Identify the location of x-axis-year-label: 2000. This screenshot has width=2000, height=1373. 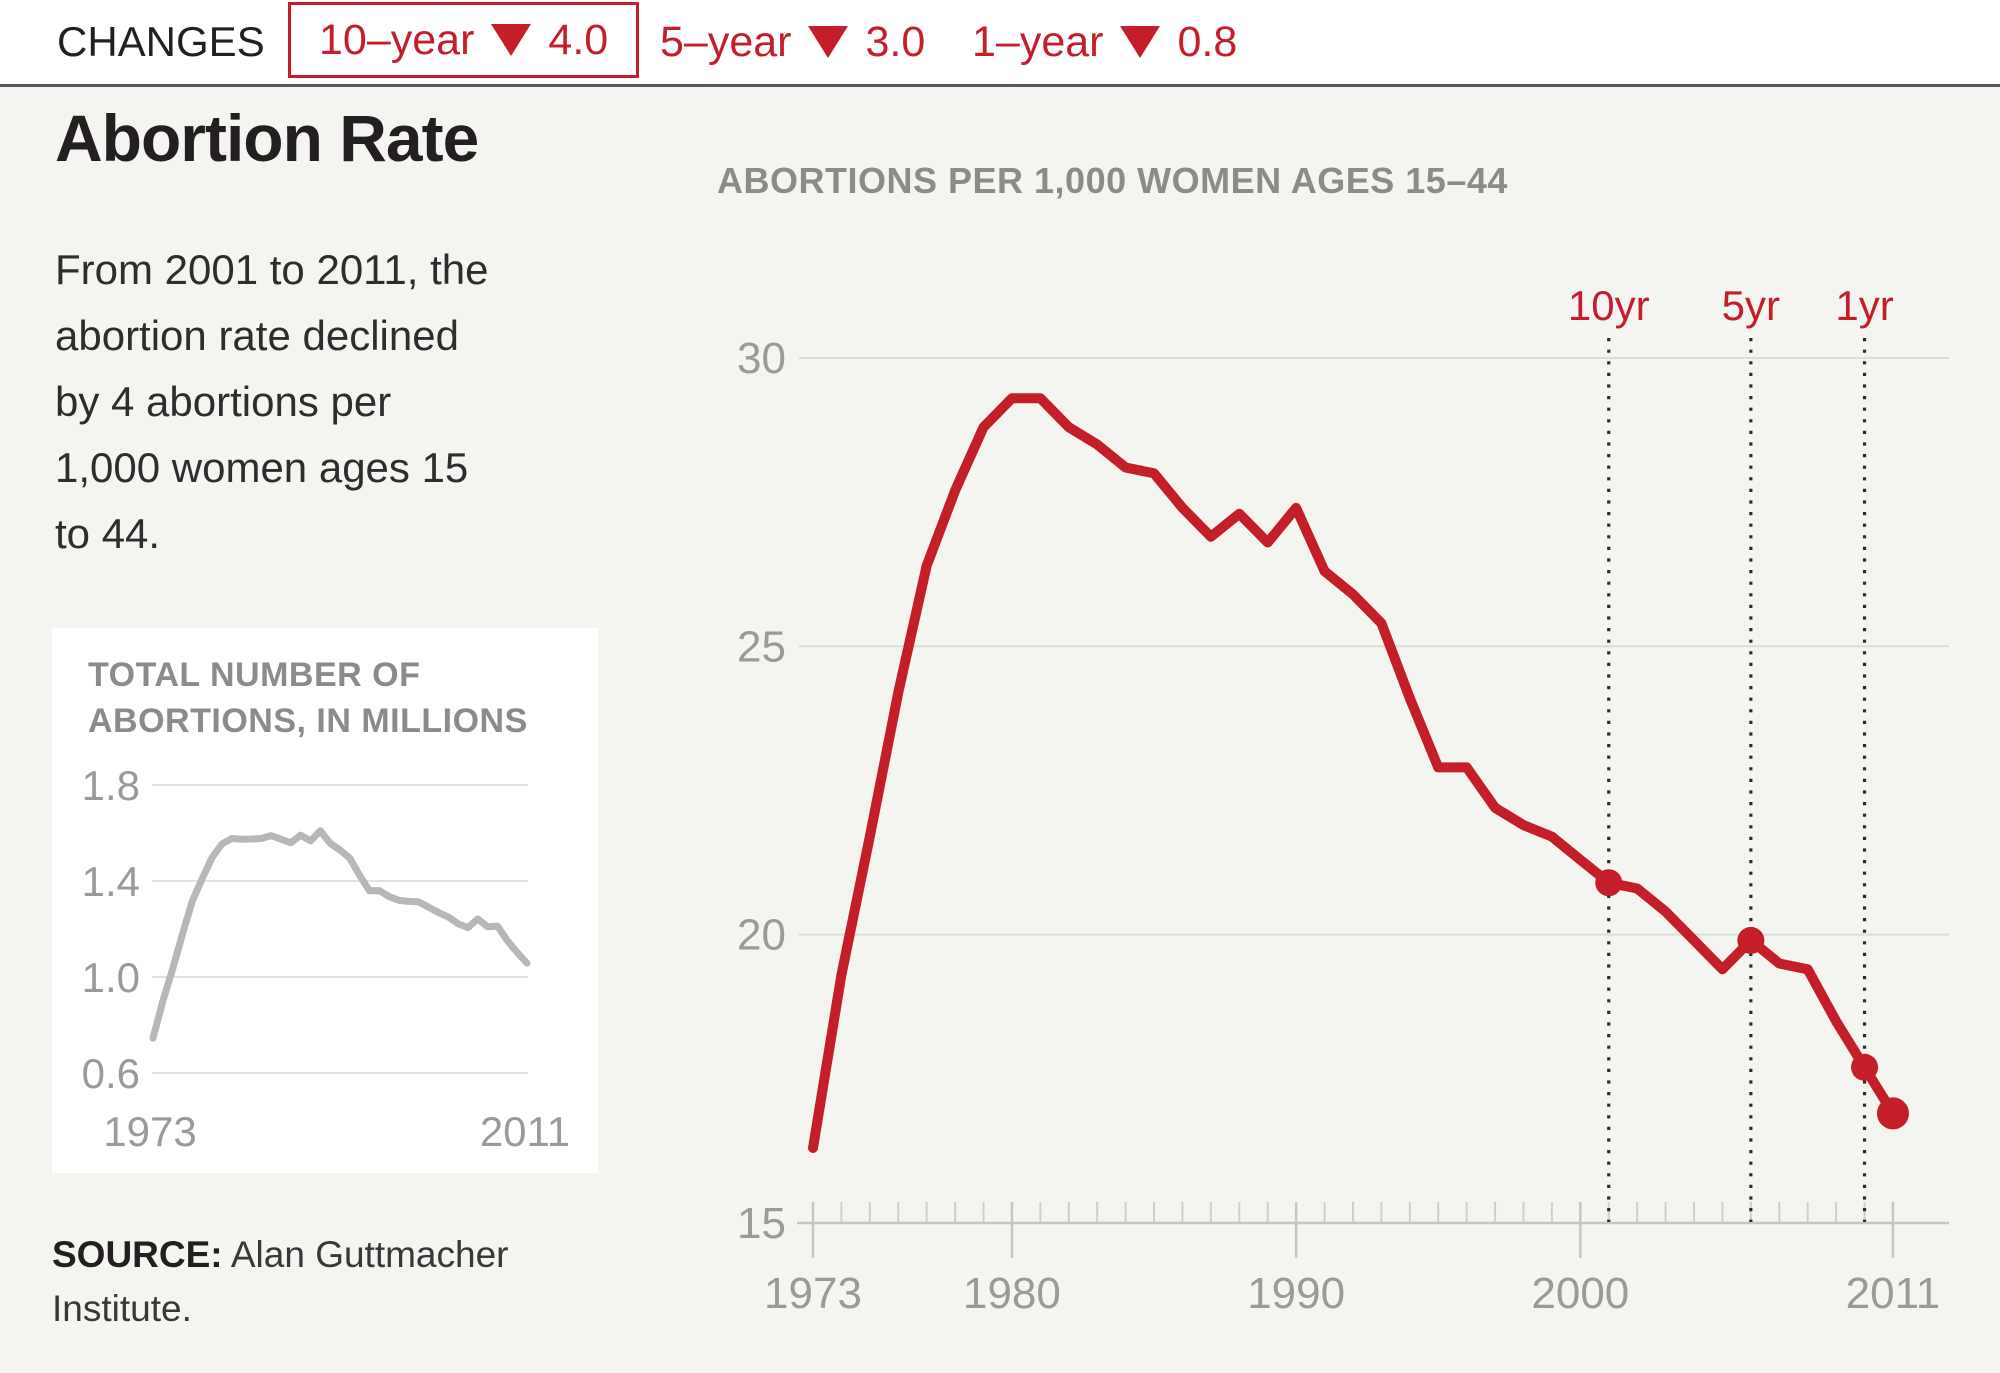
(1580, 1293).